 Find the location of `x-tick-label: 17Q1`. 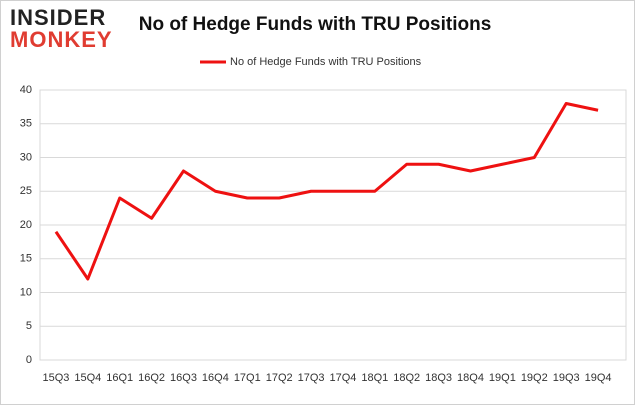

x-tick-label: 17Q1 is located at coordinates (247, 378).